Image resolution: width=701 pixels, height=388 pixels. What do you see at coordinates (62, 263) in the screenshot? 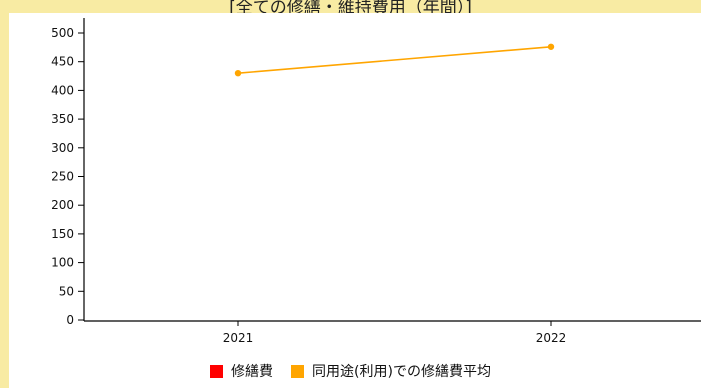
I see `y-tick-label: 100` at bounding box center [62, 263].